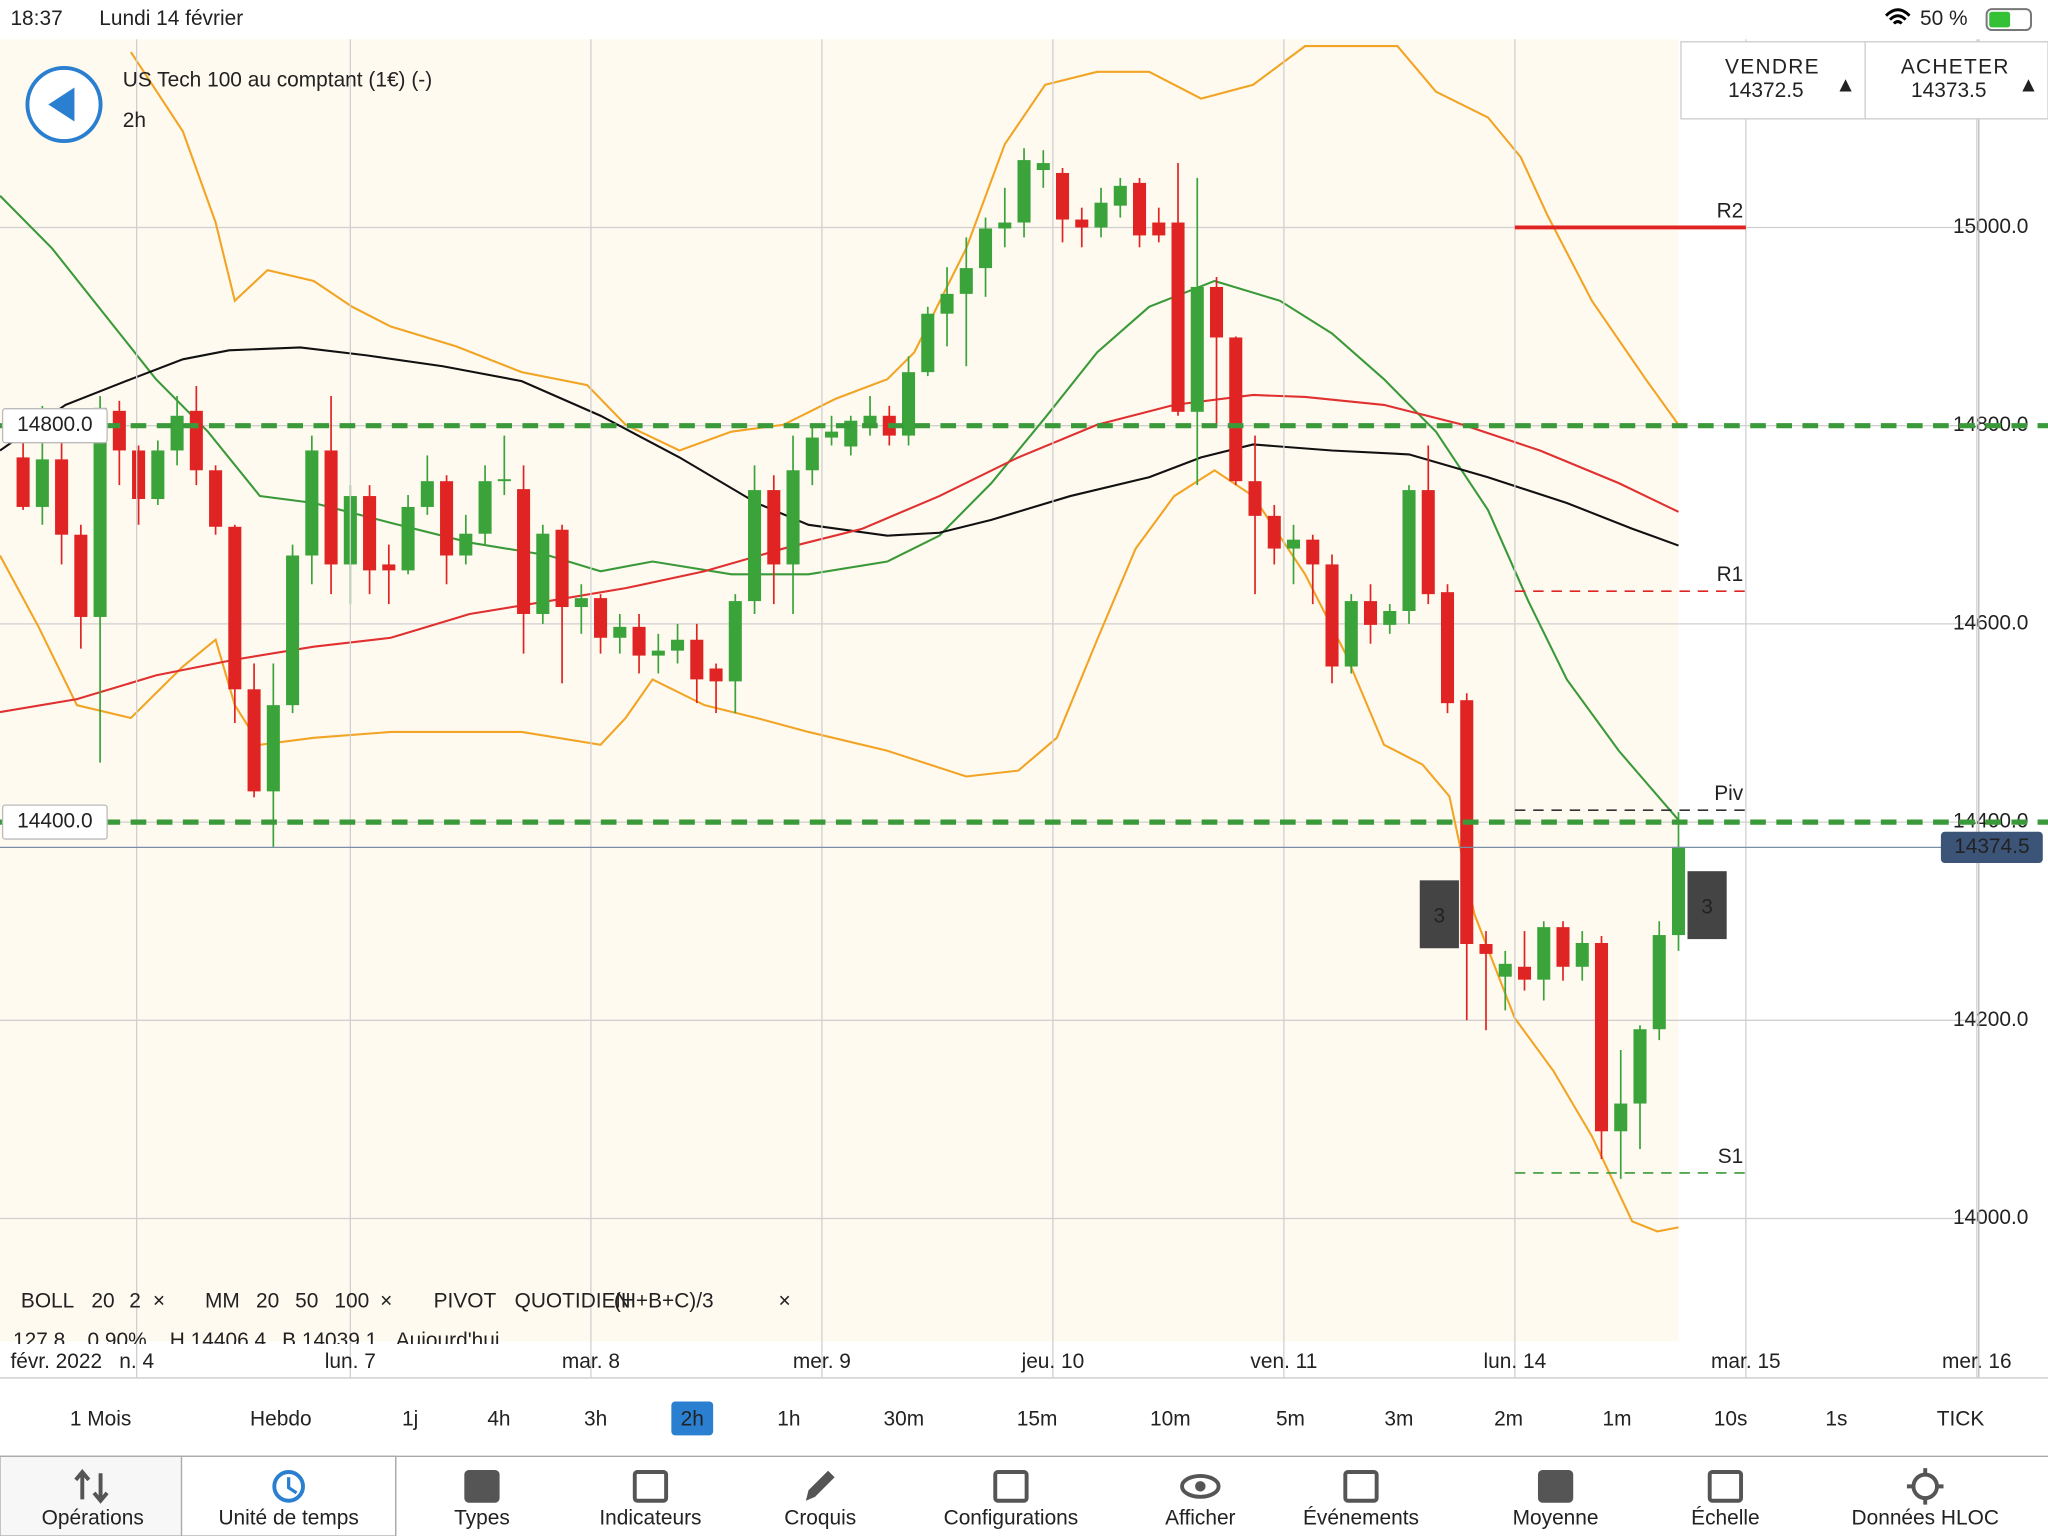  I want to click on y-tick-label: 14200.0, so click(1990, 1019).